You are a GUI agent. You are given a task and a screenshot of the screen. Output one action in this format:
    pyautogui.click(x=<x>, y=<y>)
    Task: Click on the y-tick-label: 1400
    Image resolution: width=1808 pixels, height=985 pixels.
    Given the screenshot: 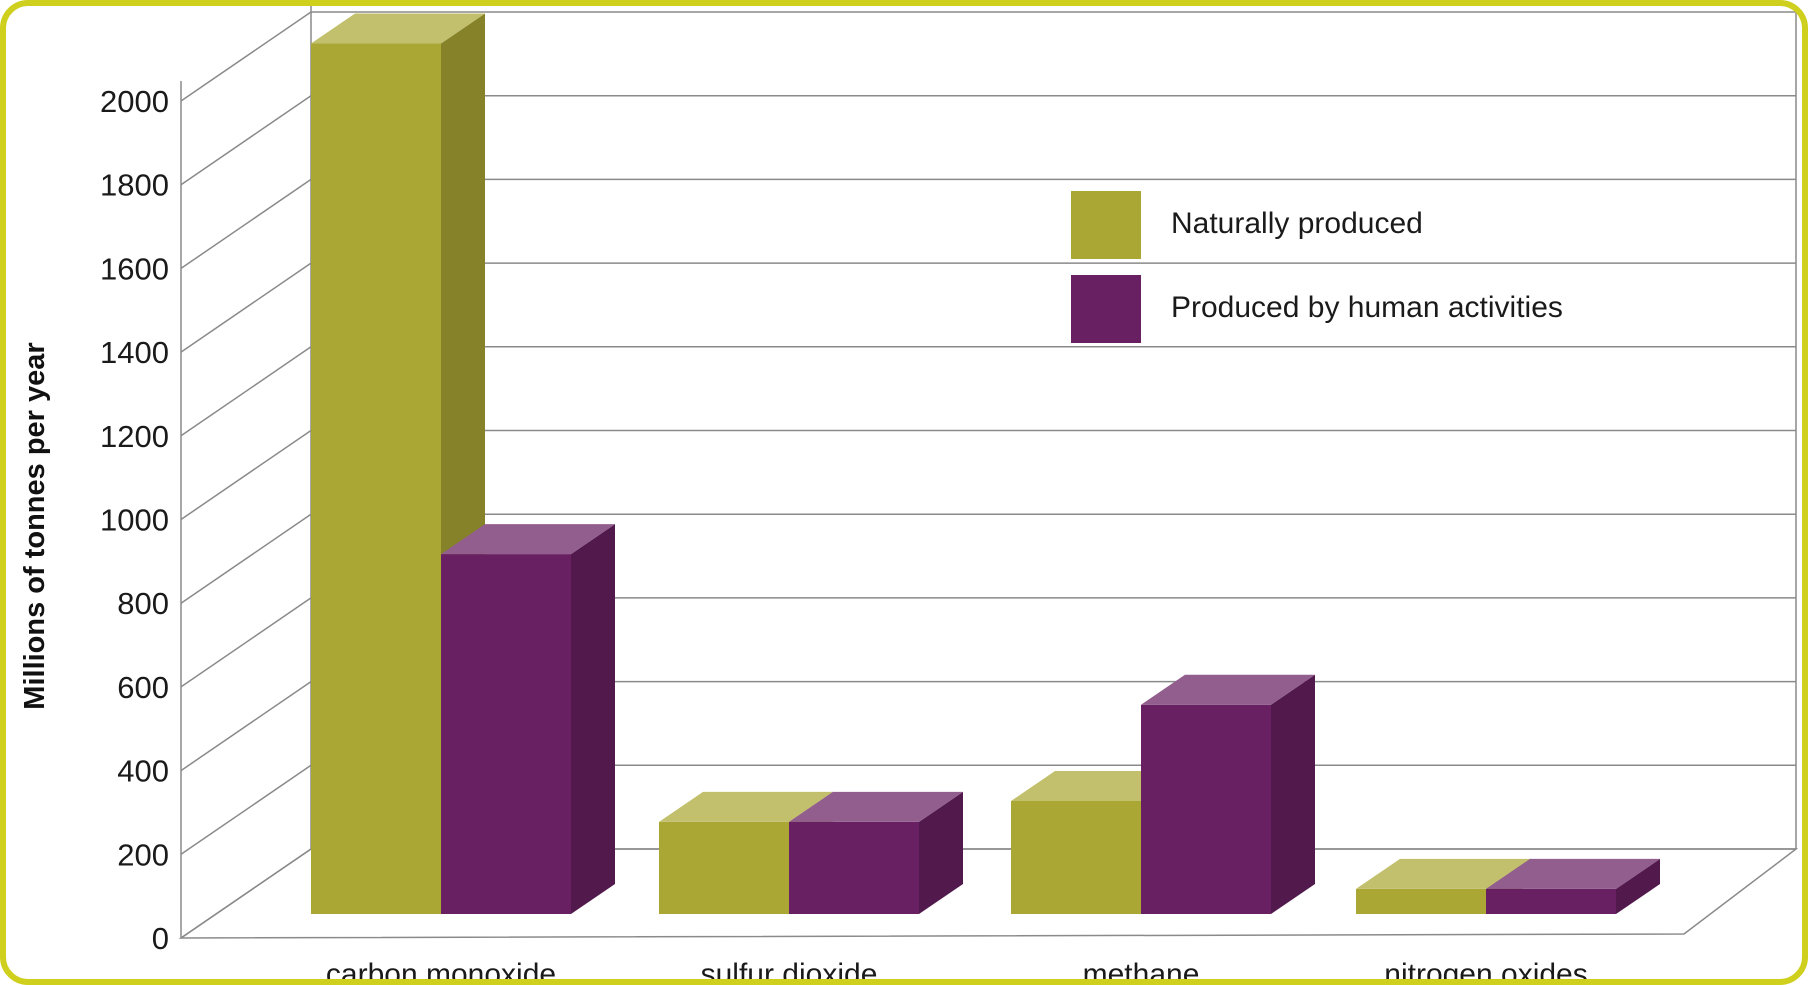 What is the action you would take?
    pyautogui.click(x=134, y=352)
    